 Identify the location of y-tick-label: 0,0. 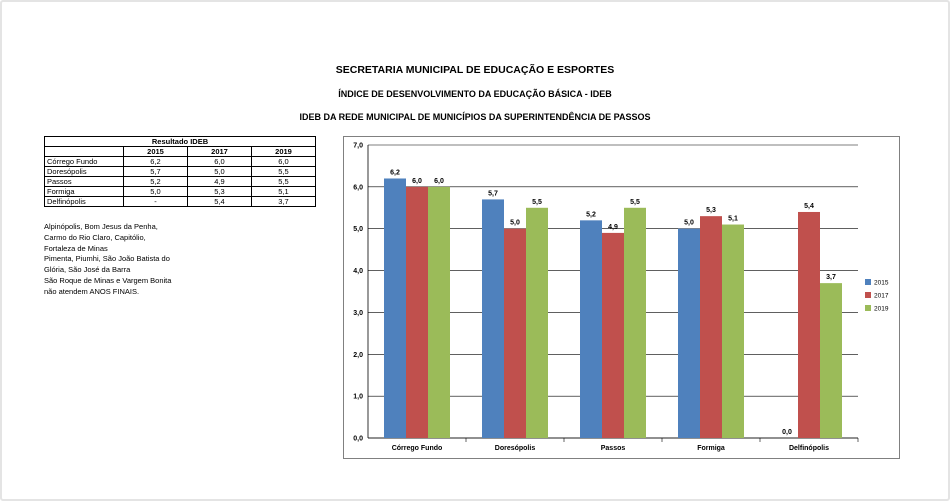
(358, 439).